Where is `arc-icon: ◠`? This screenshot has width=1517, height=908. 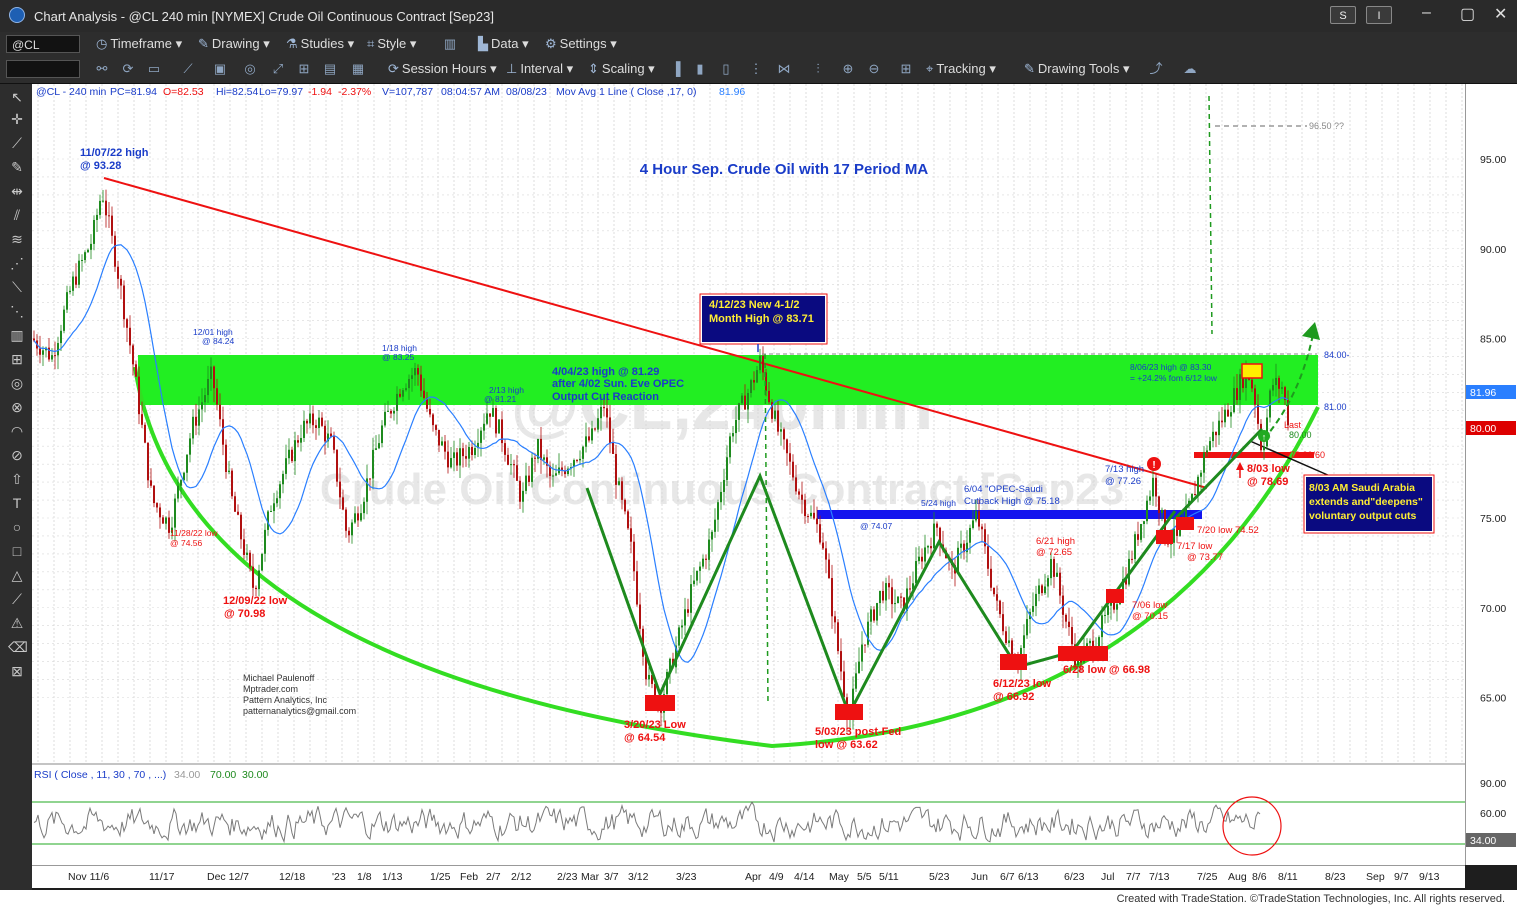
arc-icon: ◠ is located at coordinates (17, 431).